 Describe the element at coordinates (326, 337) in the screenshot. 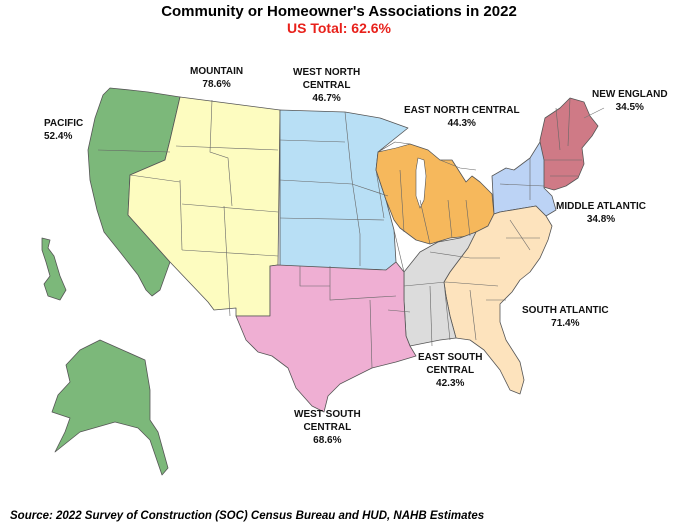

I see `region-west-south-central` at that location.